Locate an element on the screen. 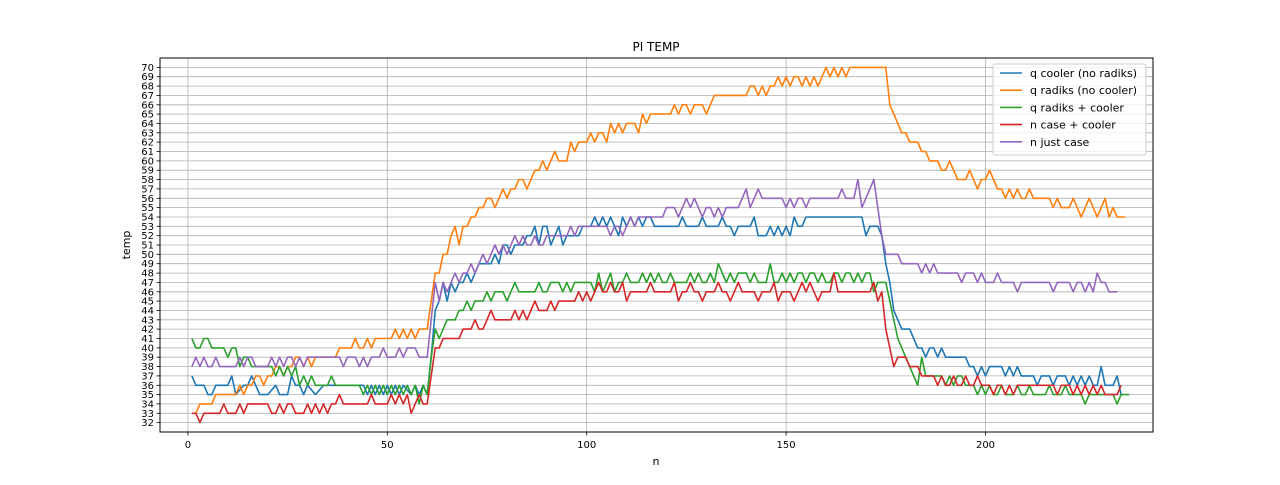  y-tick-label: 48 is located at coordinates (147, 274).